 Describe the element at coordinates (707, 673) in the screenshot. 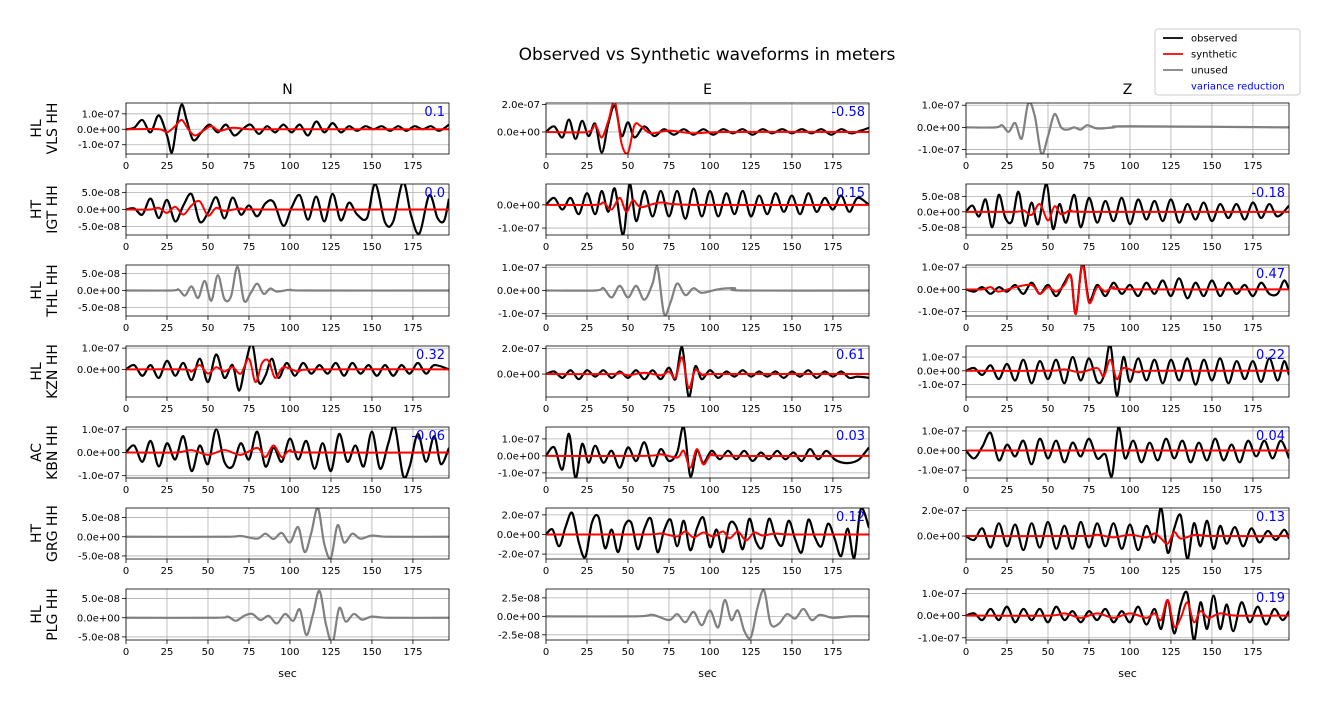

I see `x-axis-labels: sec sec sec` at that location.